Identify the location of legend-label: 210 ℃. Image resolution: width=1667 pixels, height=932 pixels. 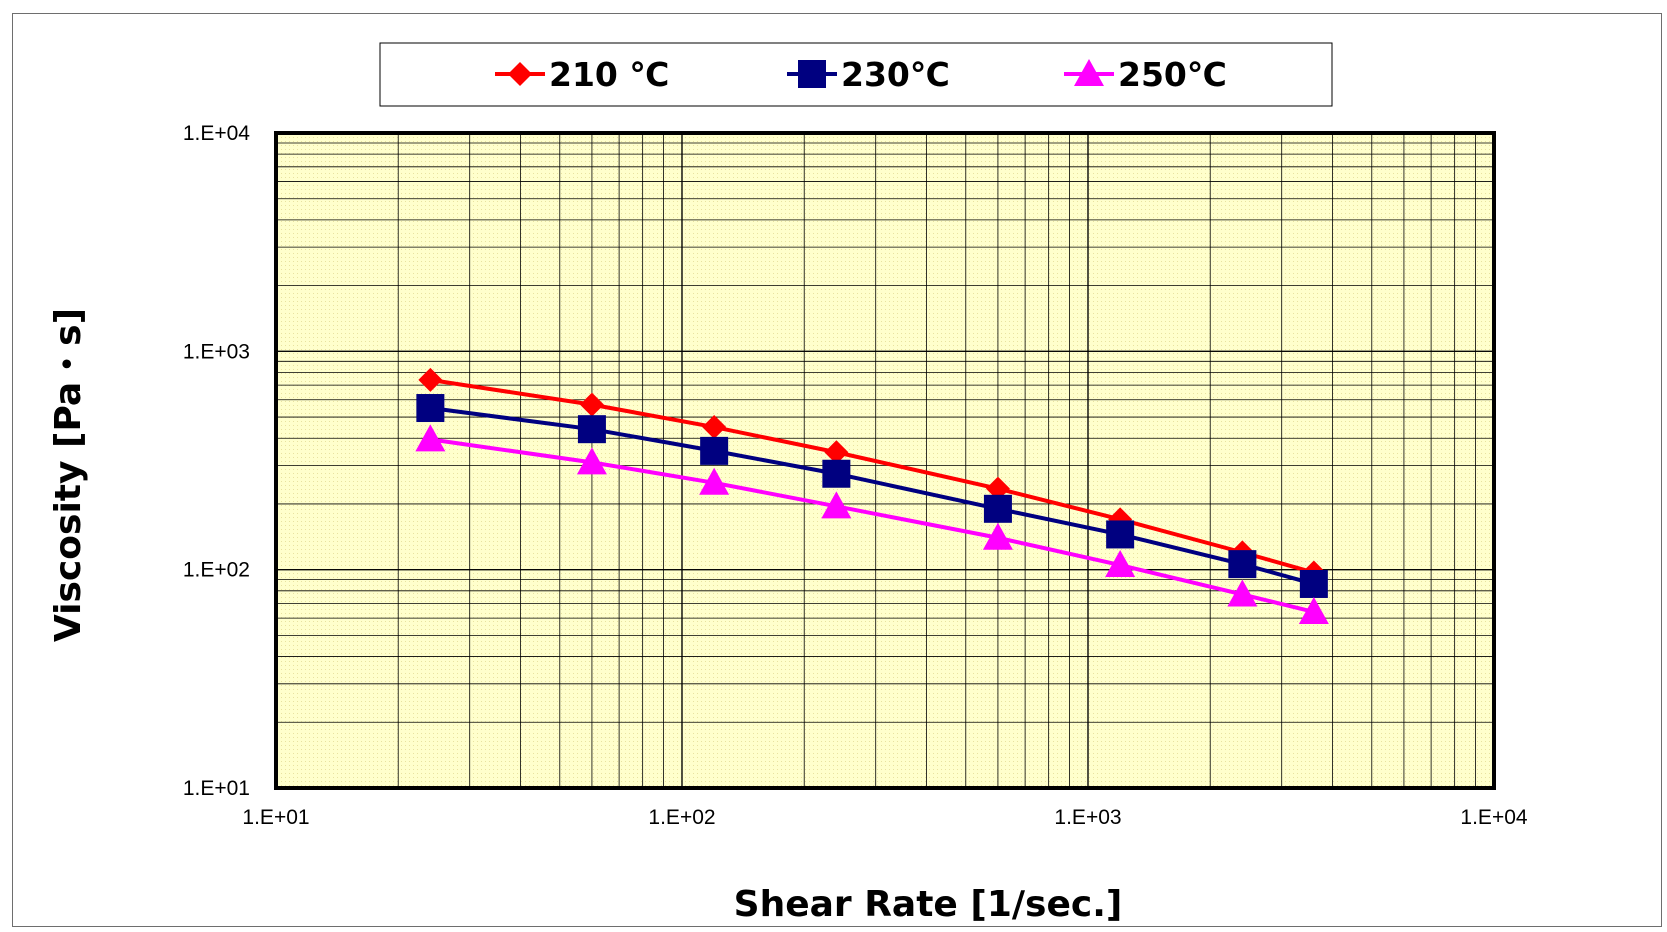
(609, 74).